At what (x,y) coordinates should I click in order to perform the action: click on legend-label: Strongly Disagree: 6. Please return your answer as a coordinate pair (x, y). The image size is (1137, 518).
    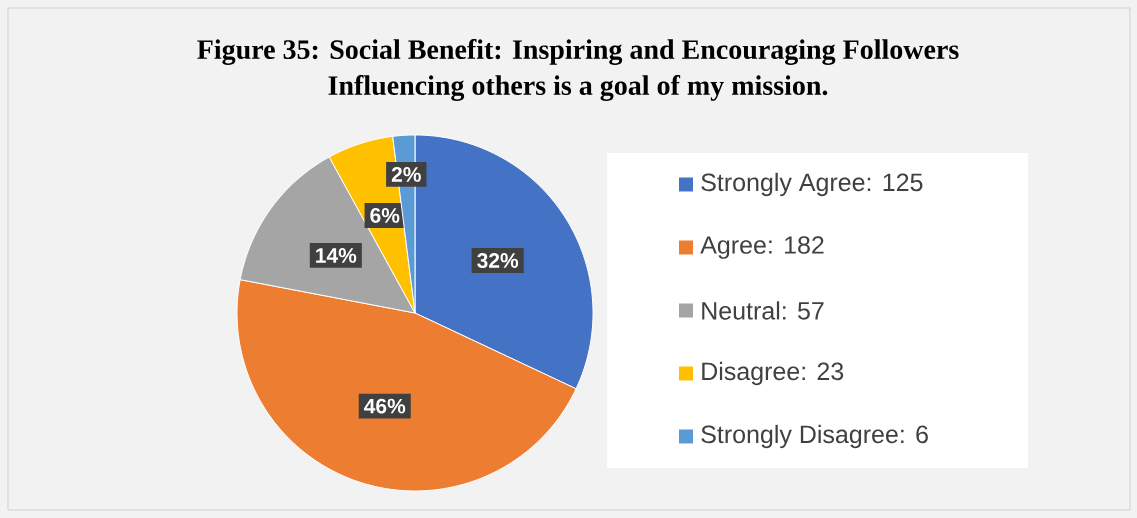
    Looking at the image, I should click on (814, 436).